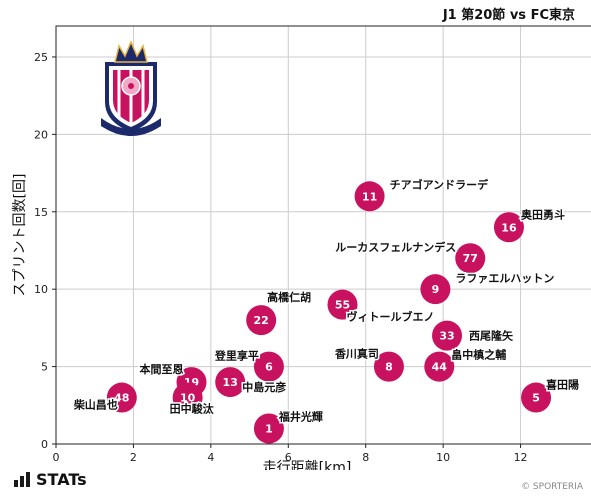  What do you see at coordinates (20, 235) in the screenshot?
I see `y-axis-label: スプリント回数[回]` at bounding box center [20, 235].